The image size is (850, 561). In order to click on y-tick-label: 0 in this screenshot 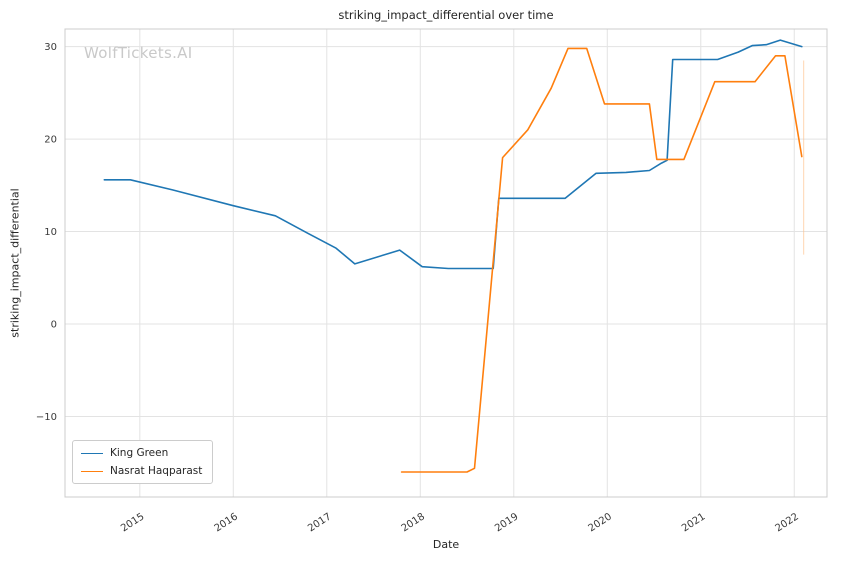, I will do `click(54, 325)`.